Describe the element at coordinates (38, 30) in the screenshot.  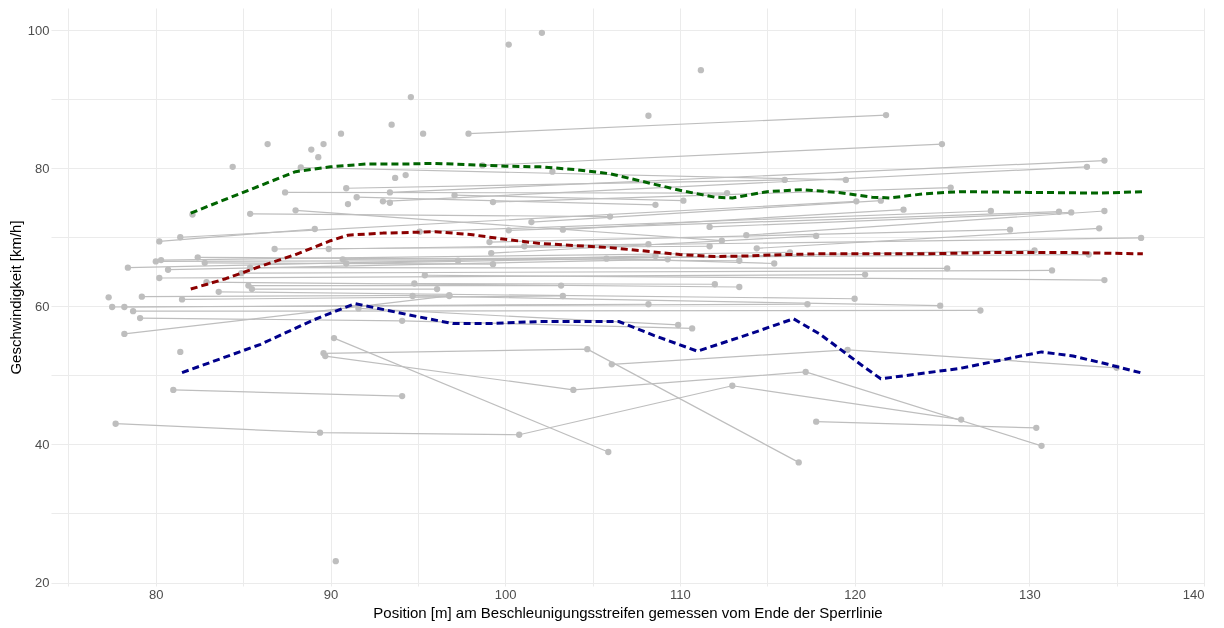
I see `y-tick-label: 100` at that location.